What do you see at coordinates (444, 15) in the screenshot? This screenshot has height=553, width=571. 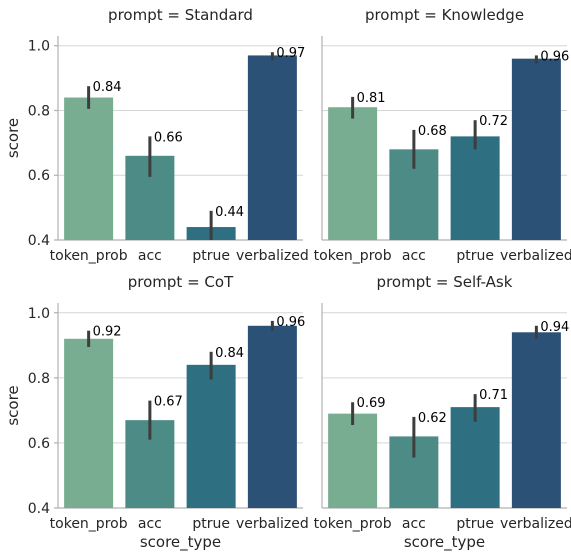 I see `facet-title: prompt = Knowledge` at bounding box center [444, 15].